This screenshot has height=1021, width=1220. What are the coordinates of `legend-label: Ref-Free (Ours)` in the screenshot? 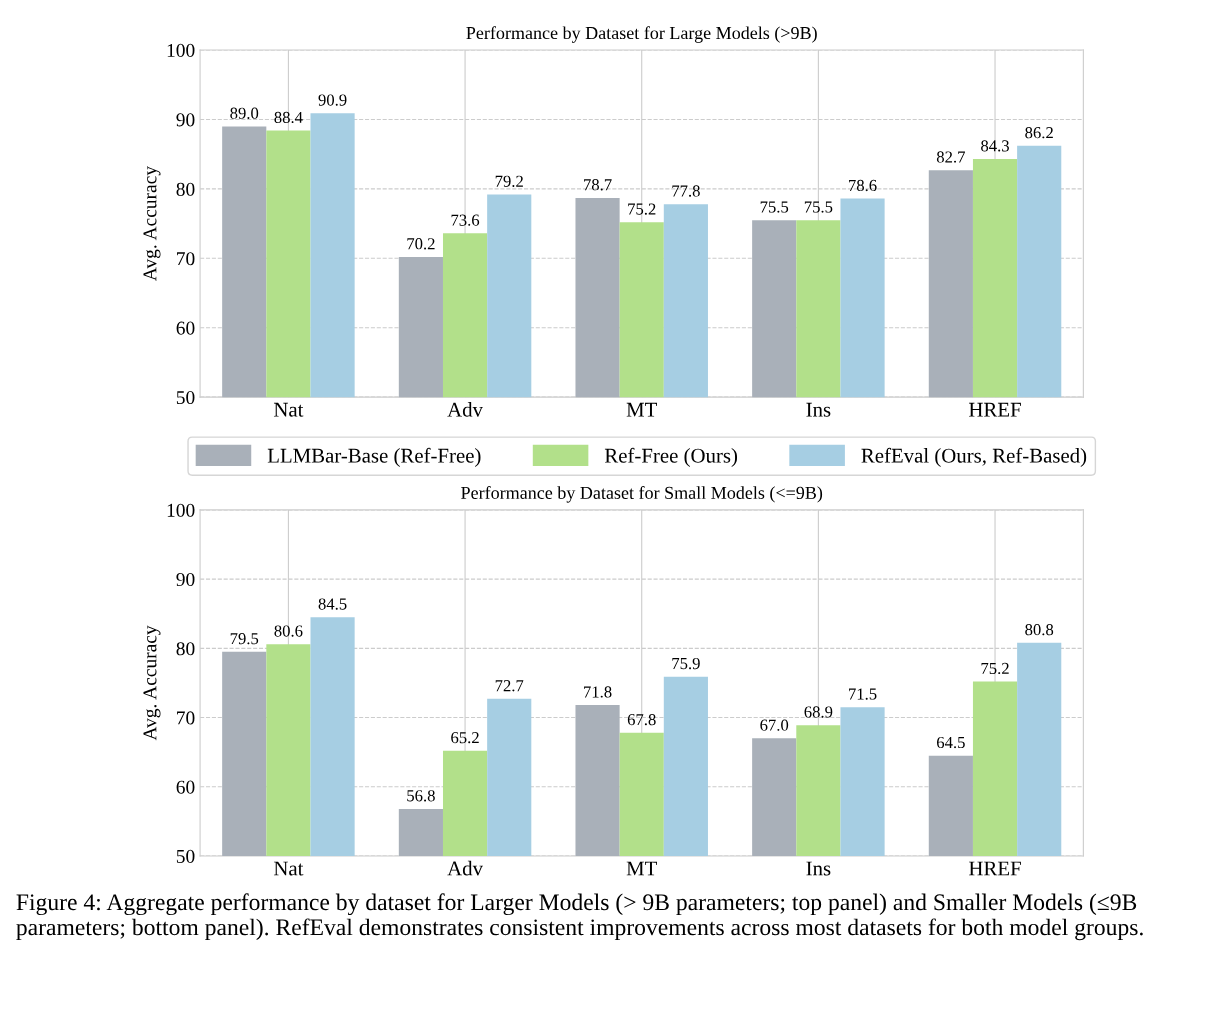 It's located at (671, 457).